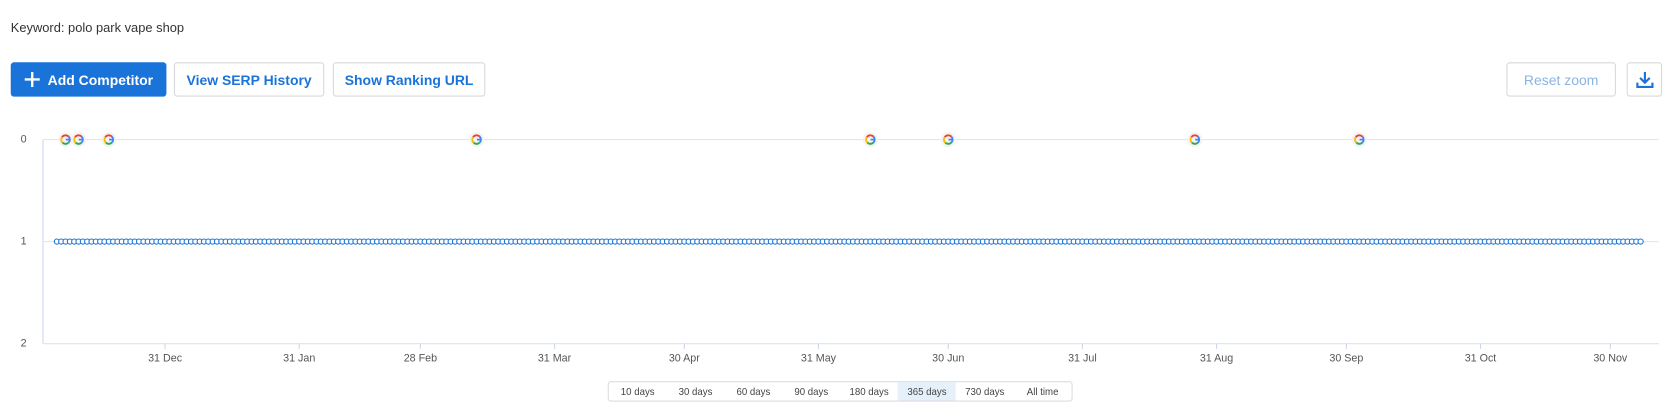 Image resolution: width=1675 pixels, height=411 pixels. Describe the element at coordinates (869, 391) in the screenshot. I see `range-option: 180 days` at that location.